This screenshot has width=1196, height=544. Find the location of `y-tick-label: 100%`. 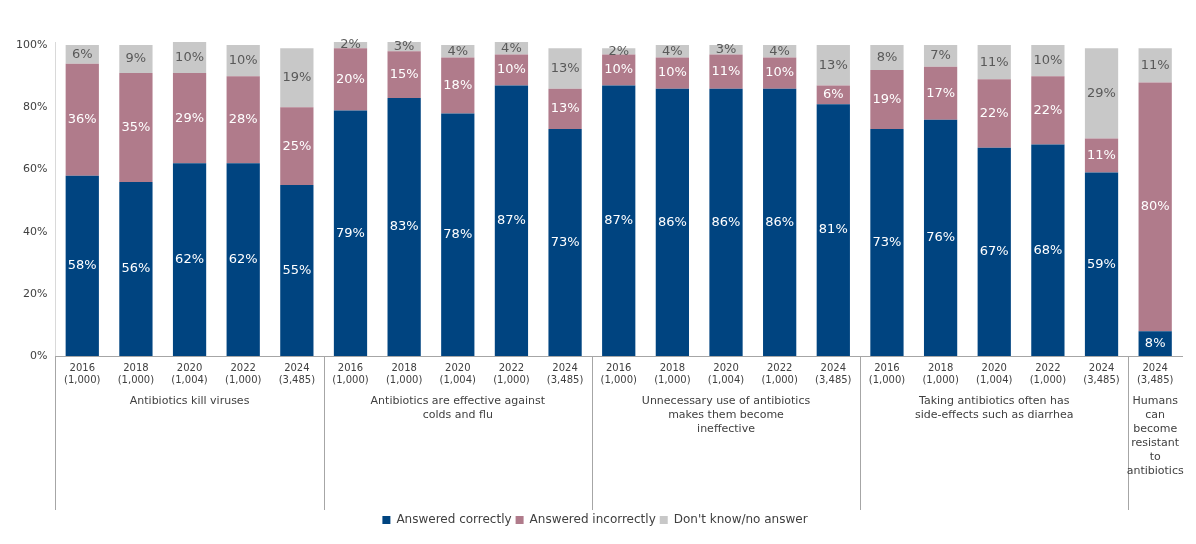

y-tick-label: 100% is located at coordinates (31, 44).